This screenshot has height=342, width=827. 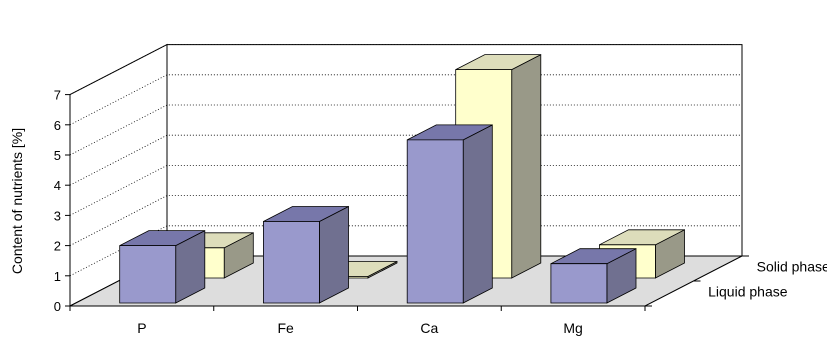 I want to click on bar-liquid-phase-mg, so click(x=593, y=276).